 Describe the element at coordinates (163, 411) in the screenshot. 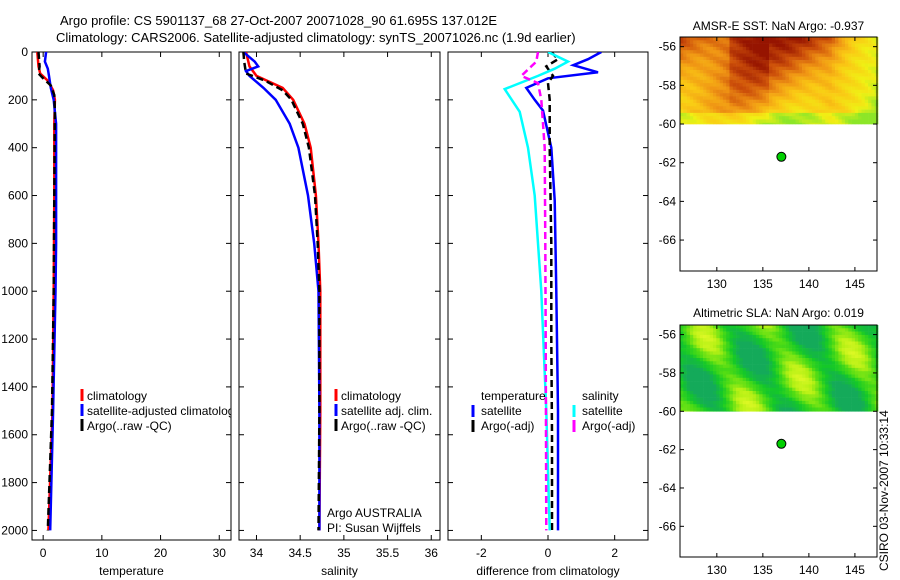

I see `legend-label: satellite-adjusted climatology` at that location.